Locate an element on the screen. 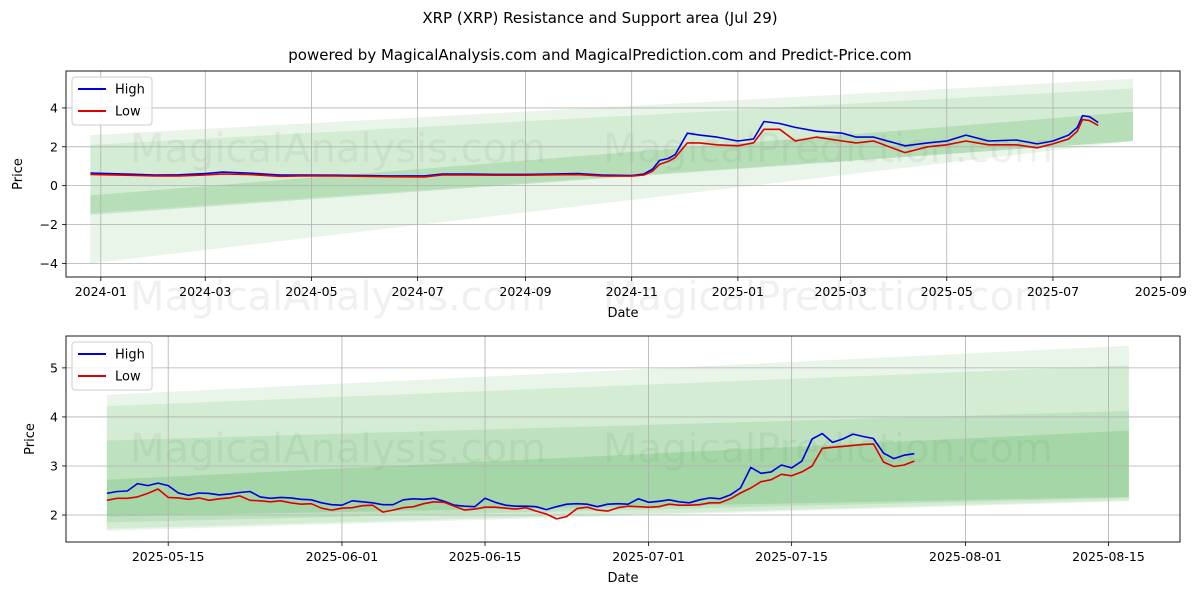 The width and height of the screenshot is (1200, 600). x-tick-label: 2025-06-01 is located at coordinates (342, 556).